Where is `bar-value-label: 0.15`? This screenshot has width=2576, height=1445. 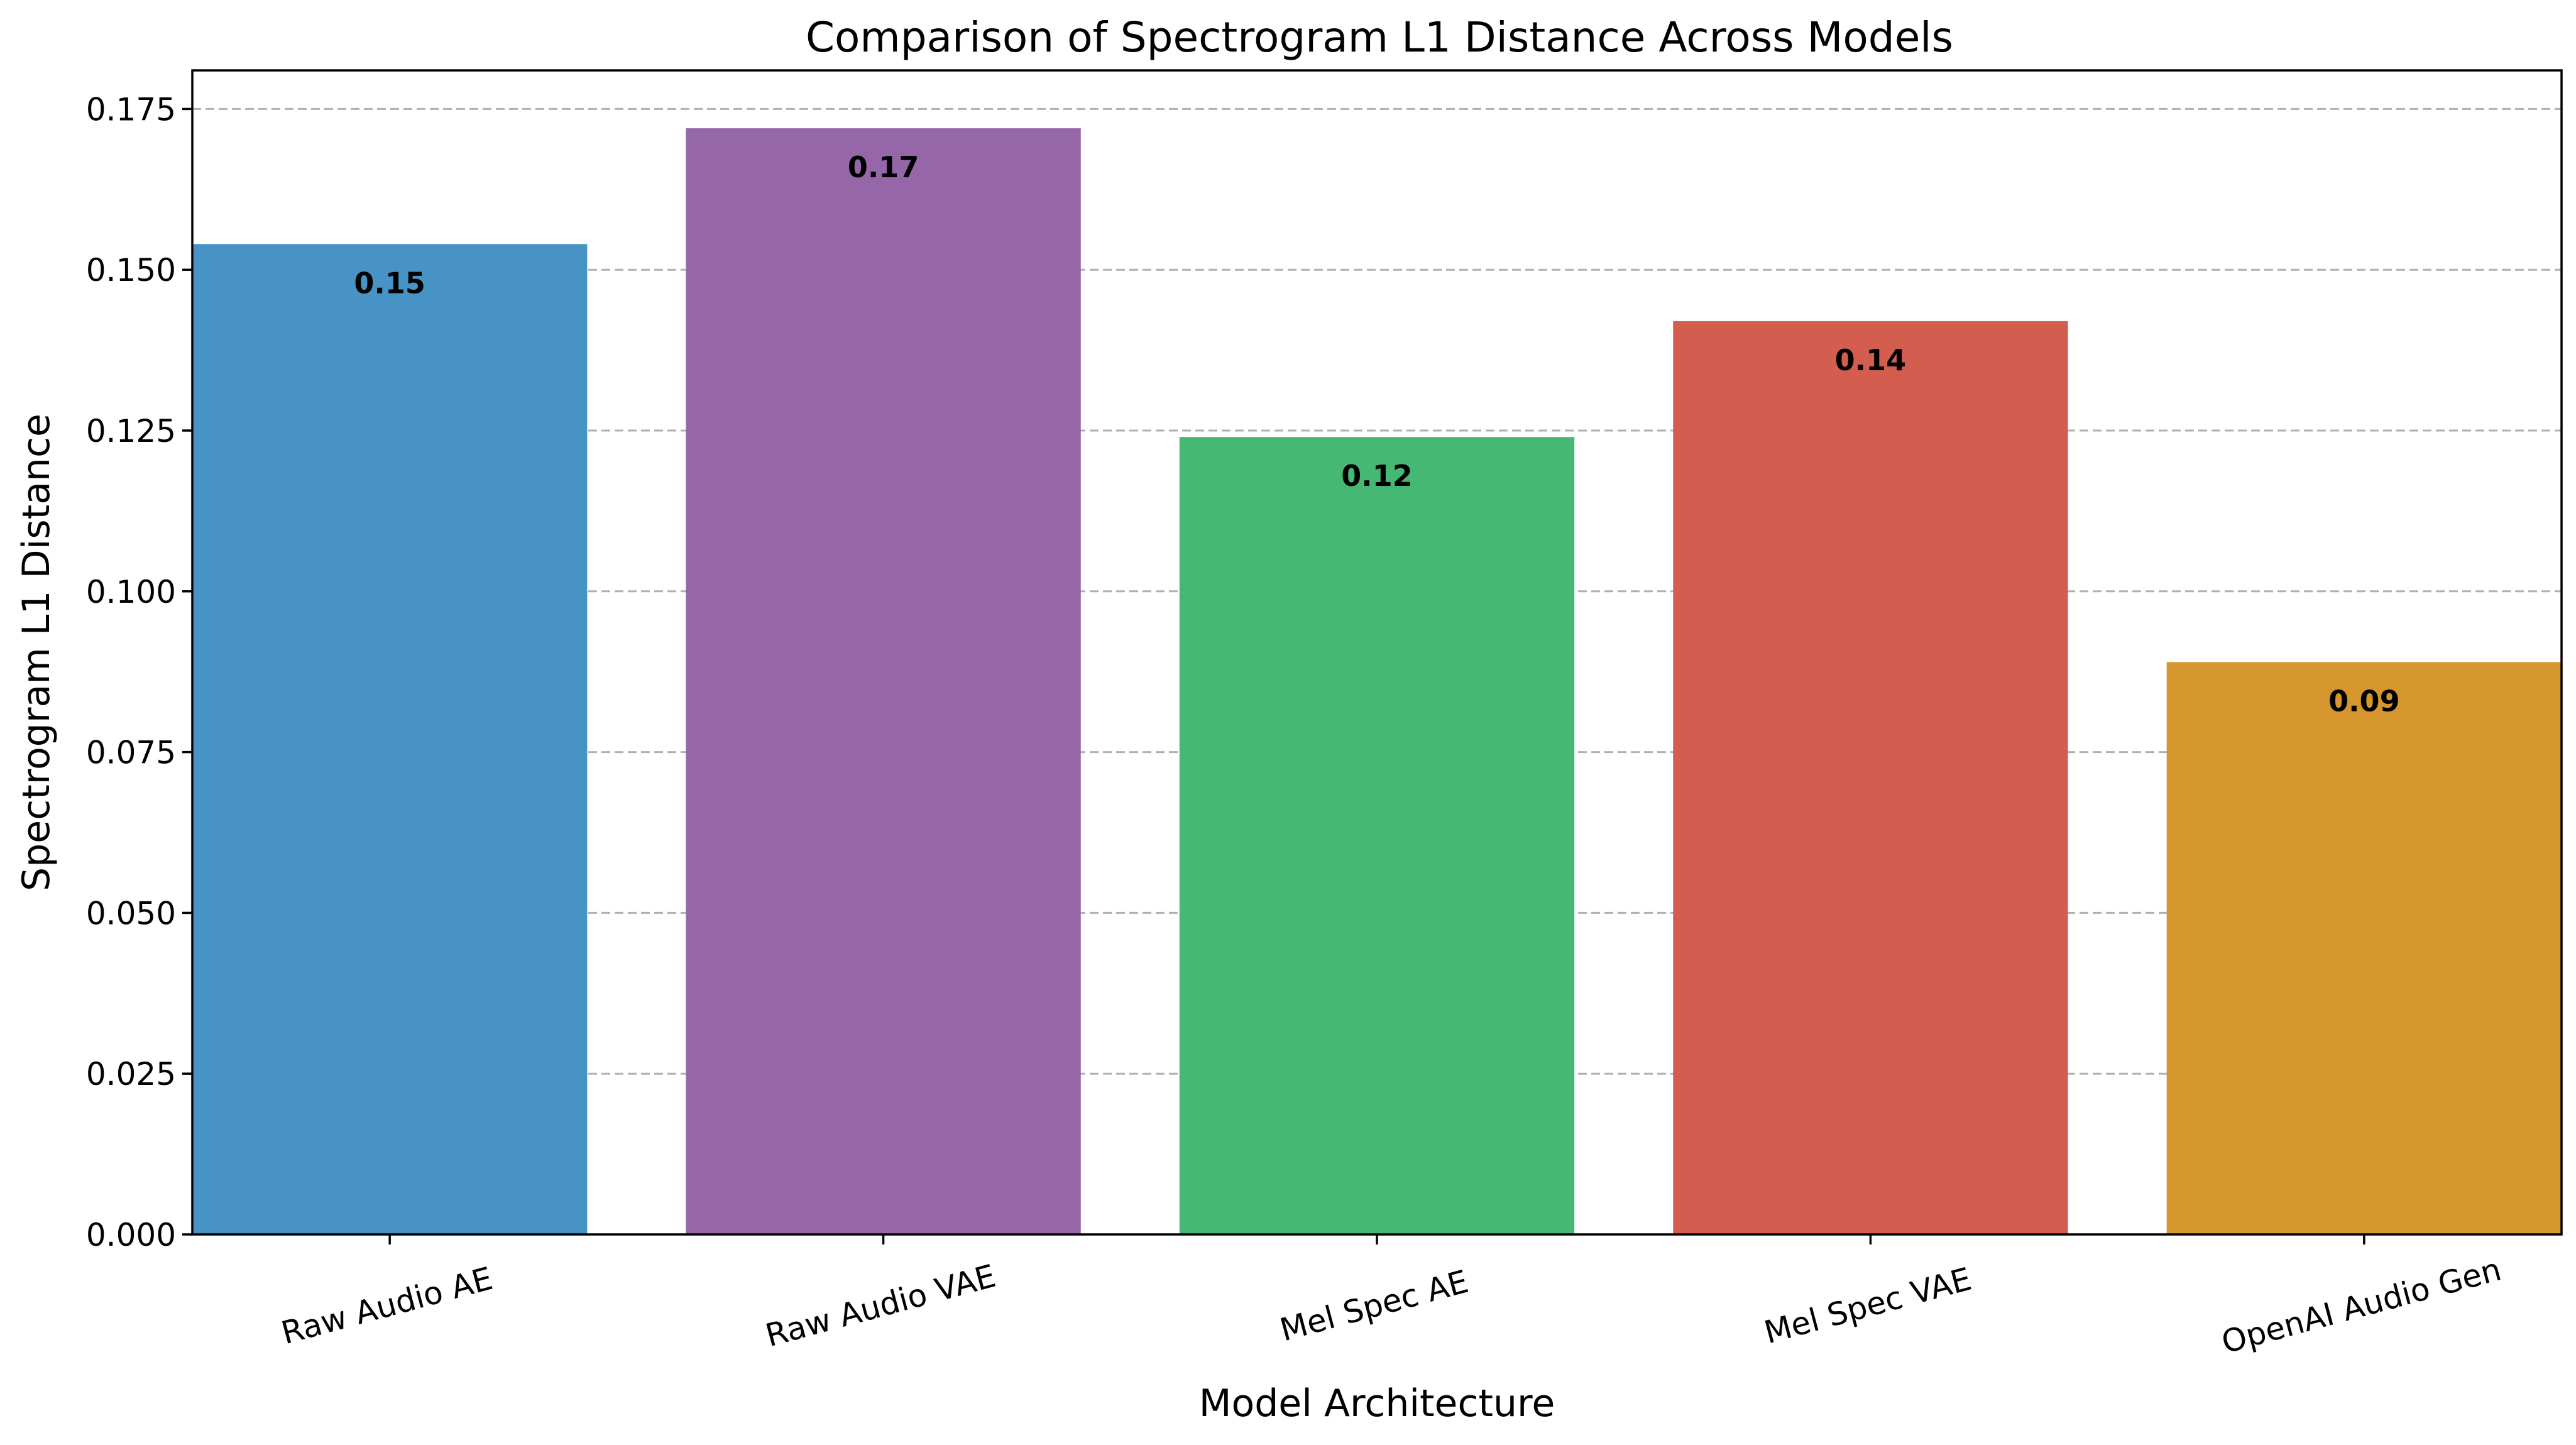 bar-value-label: 0.15 is located at coordinates (390, 283).